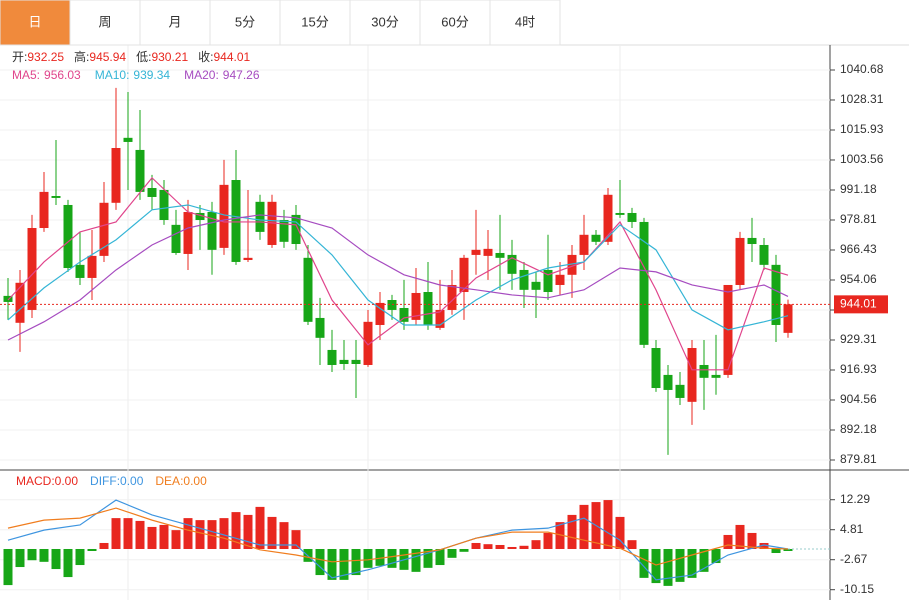  Describe the element at coordinates (862, 99) in the screenshot. I see `y-tick-label: 1028.31` at that location.